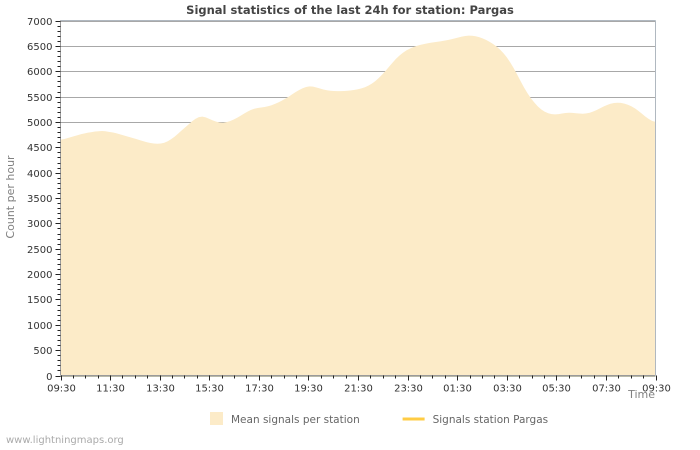  Describe the element at coordinates (507, 389) in the screenshot. I see `x-tick-label: 03:30` at that location.